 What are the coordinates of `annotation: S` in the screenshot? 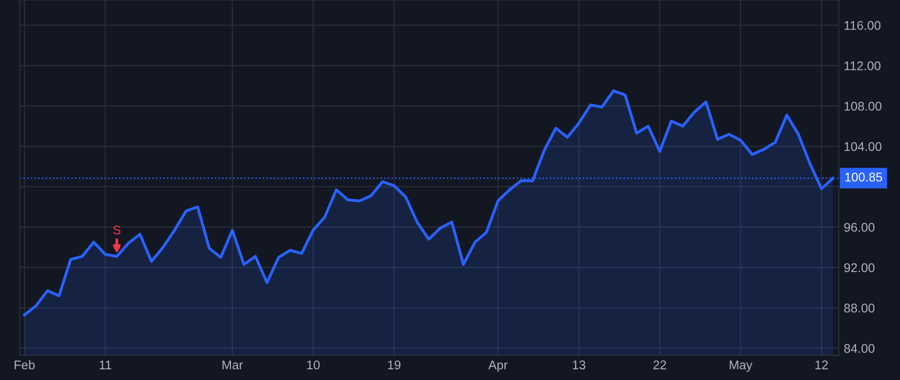 It's located at (116, 230).